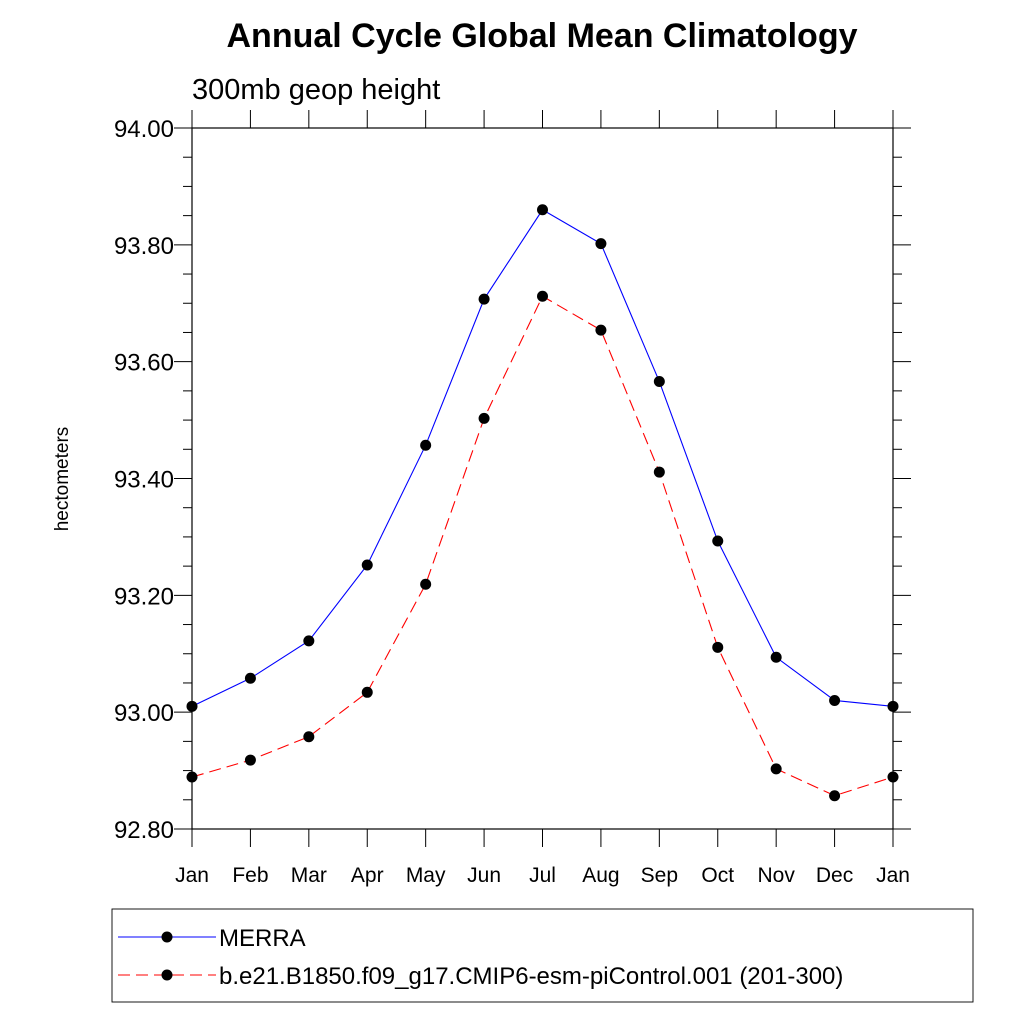 This screenshot has height=1024, width=1024. I want to click on legend-label-1: MERRA, so click(262, 938).